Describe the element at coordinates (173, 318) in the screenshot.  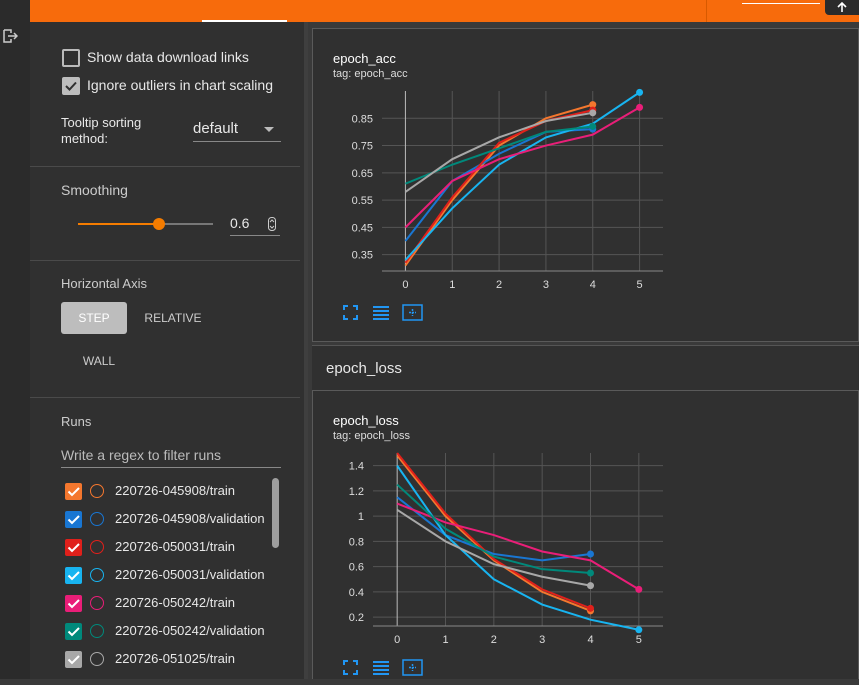
I see `axis-button: RELATIVE` at that location.